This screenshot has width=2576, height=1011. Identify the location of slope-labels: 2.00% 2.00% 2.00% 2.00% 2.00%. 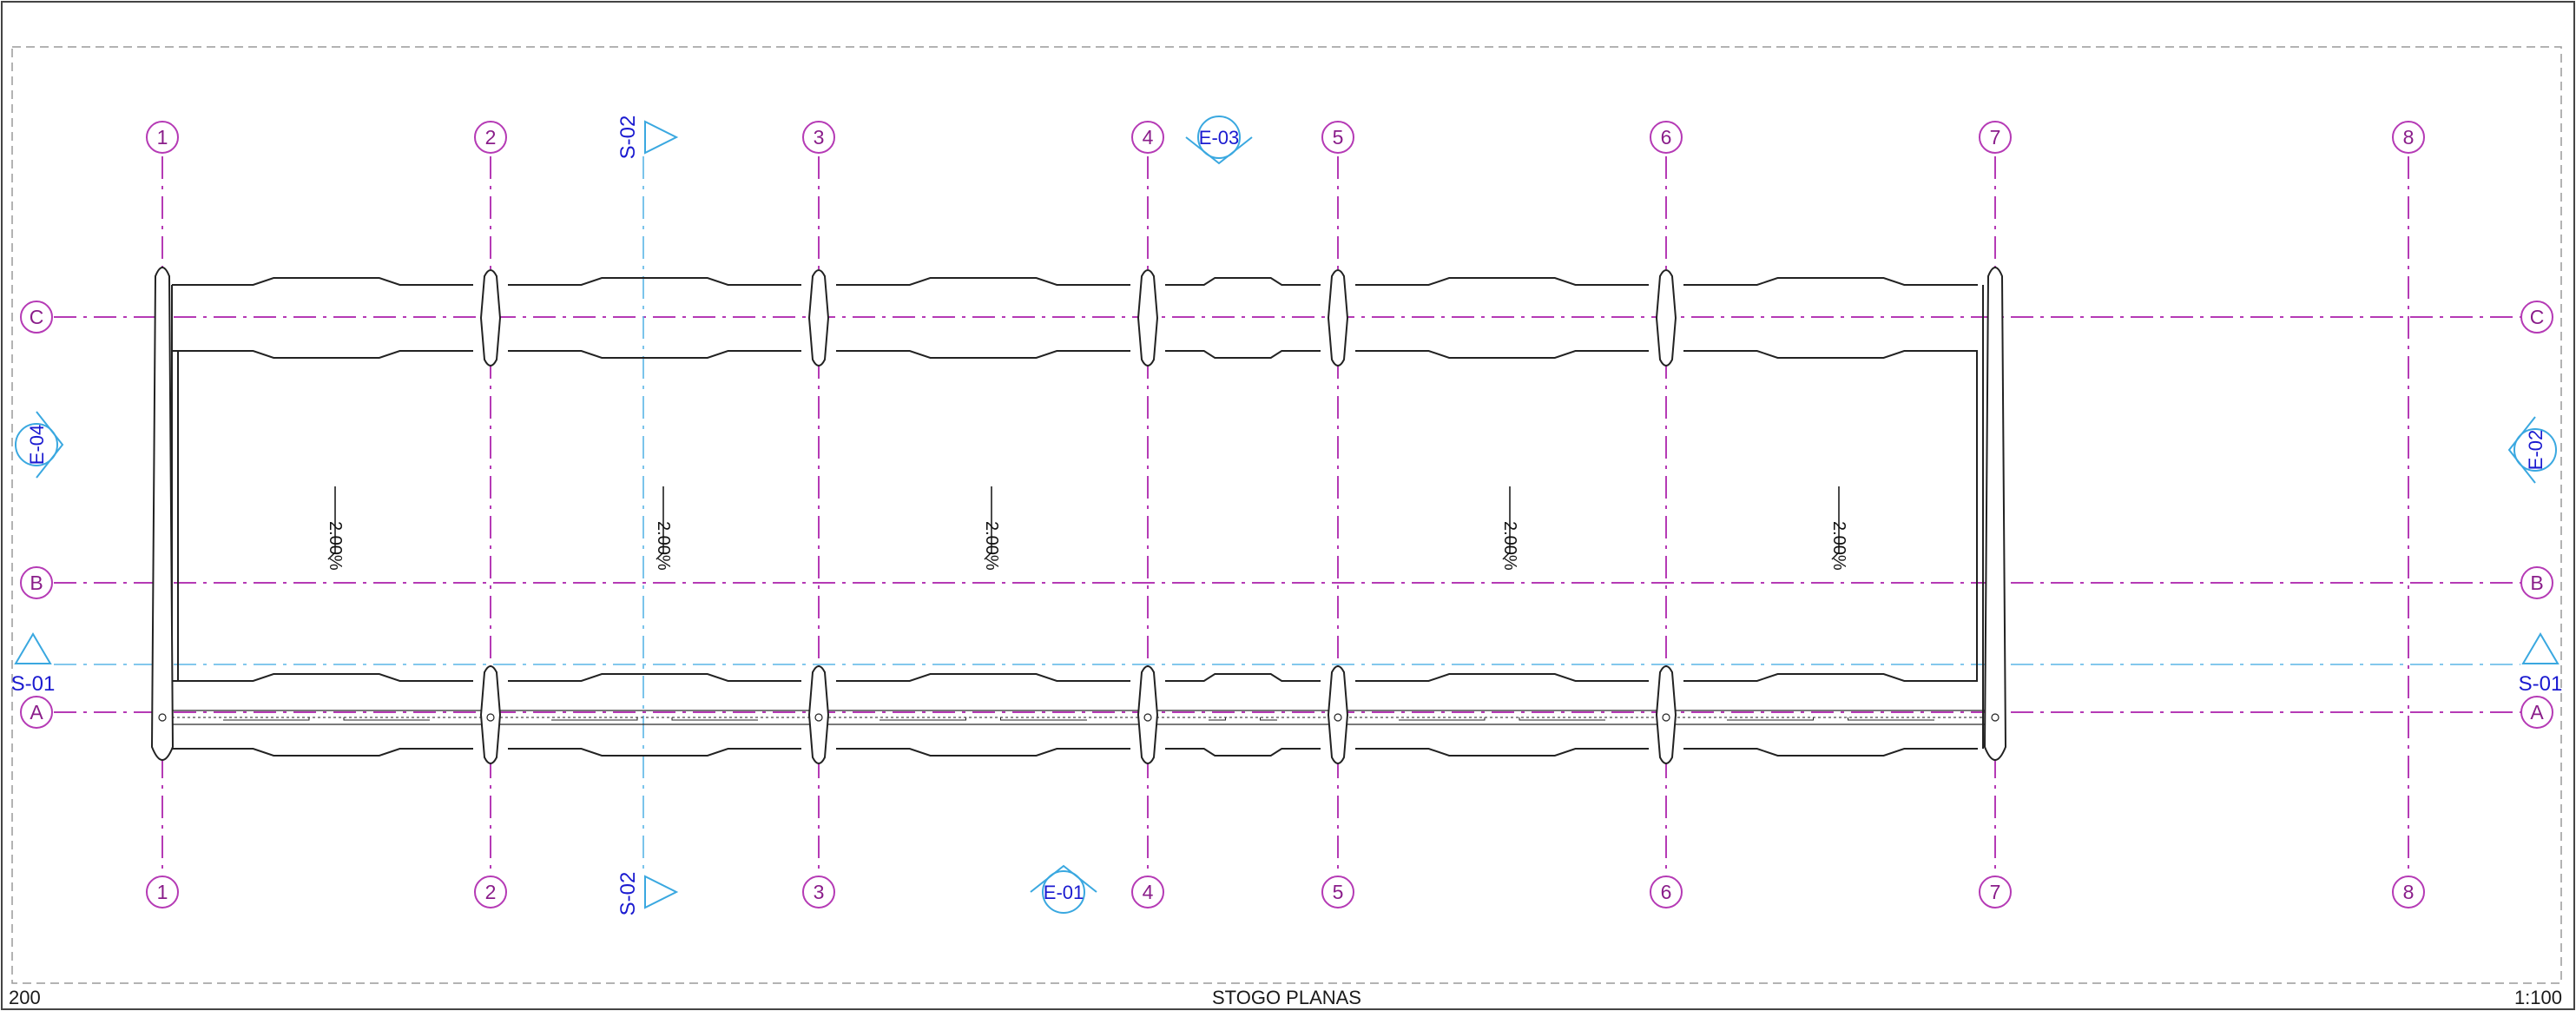
(1087, 528).